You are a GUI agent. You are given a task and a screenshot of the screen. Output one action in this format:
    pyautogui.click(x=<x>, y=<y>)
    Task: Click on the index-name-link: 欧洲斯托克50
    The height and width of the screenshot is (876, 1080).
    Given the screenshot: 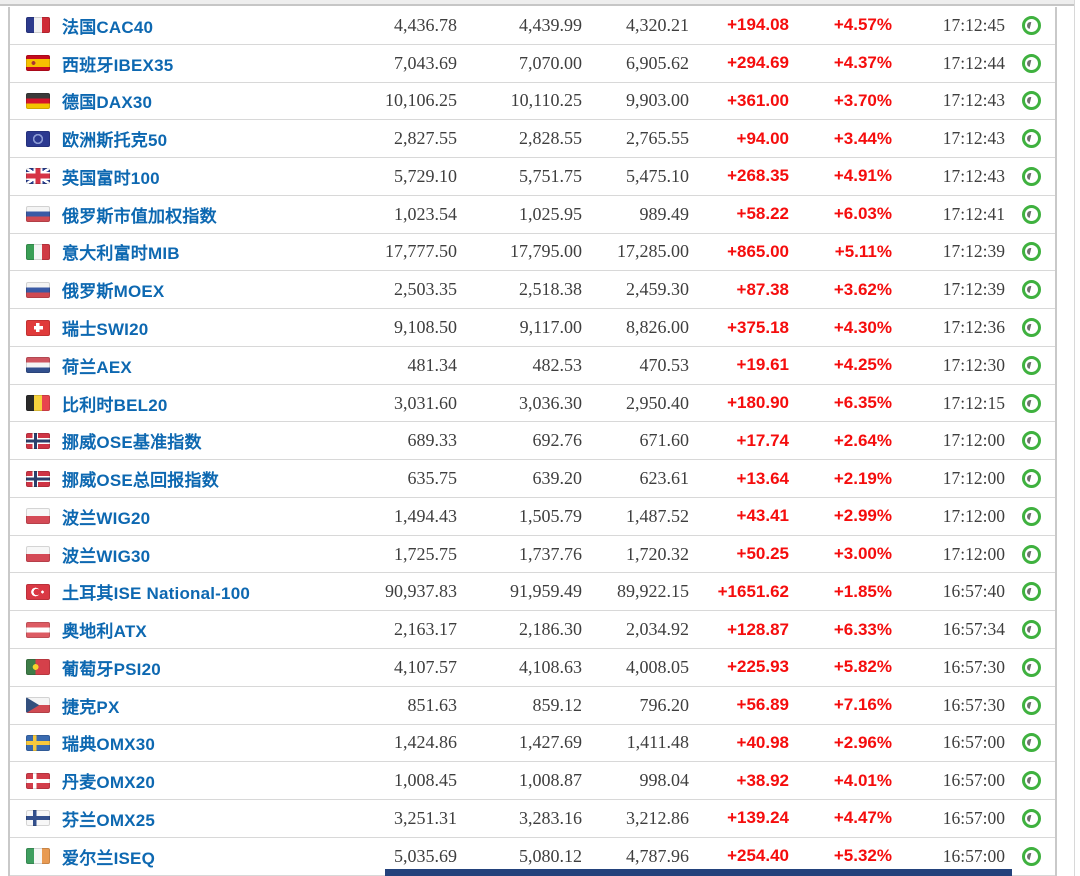 What is the action you would take?
    pyautogui.click(x=115, y=141)
    